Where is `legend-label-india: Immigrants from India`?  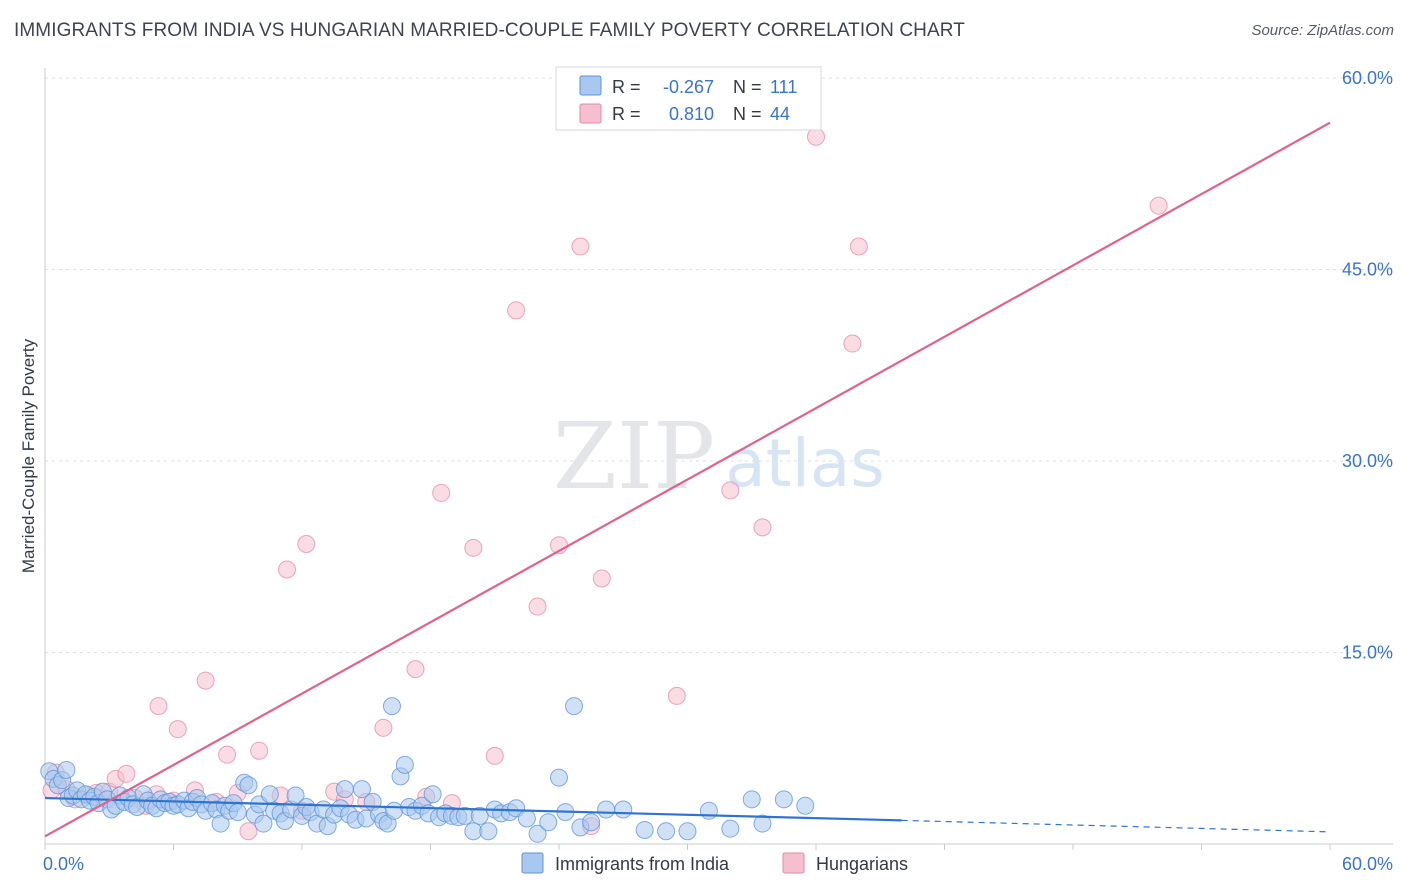 legend-label-india: Immigrants from India is located at coordinates (642, 864).